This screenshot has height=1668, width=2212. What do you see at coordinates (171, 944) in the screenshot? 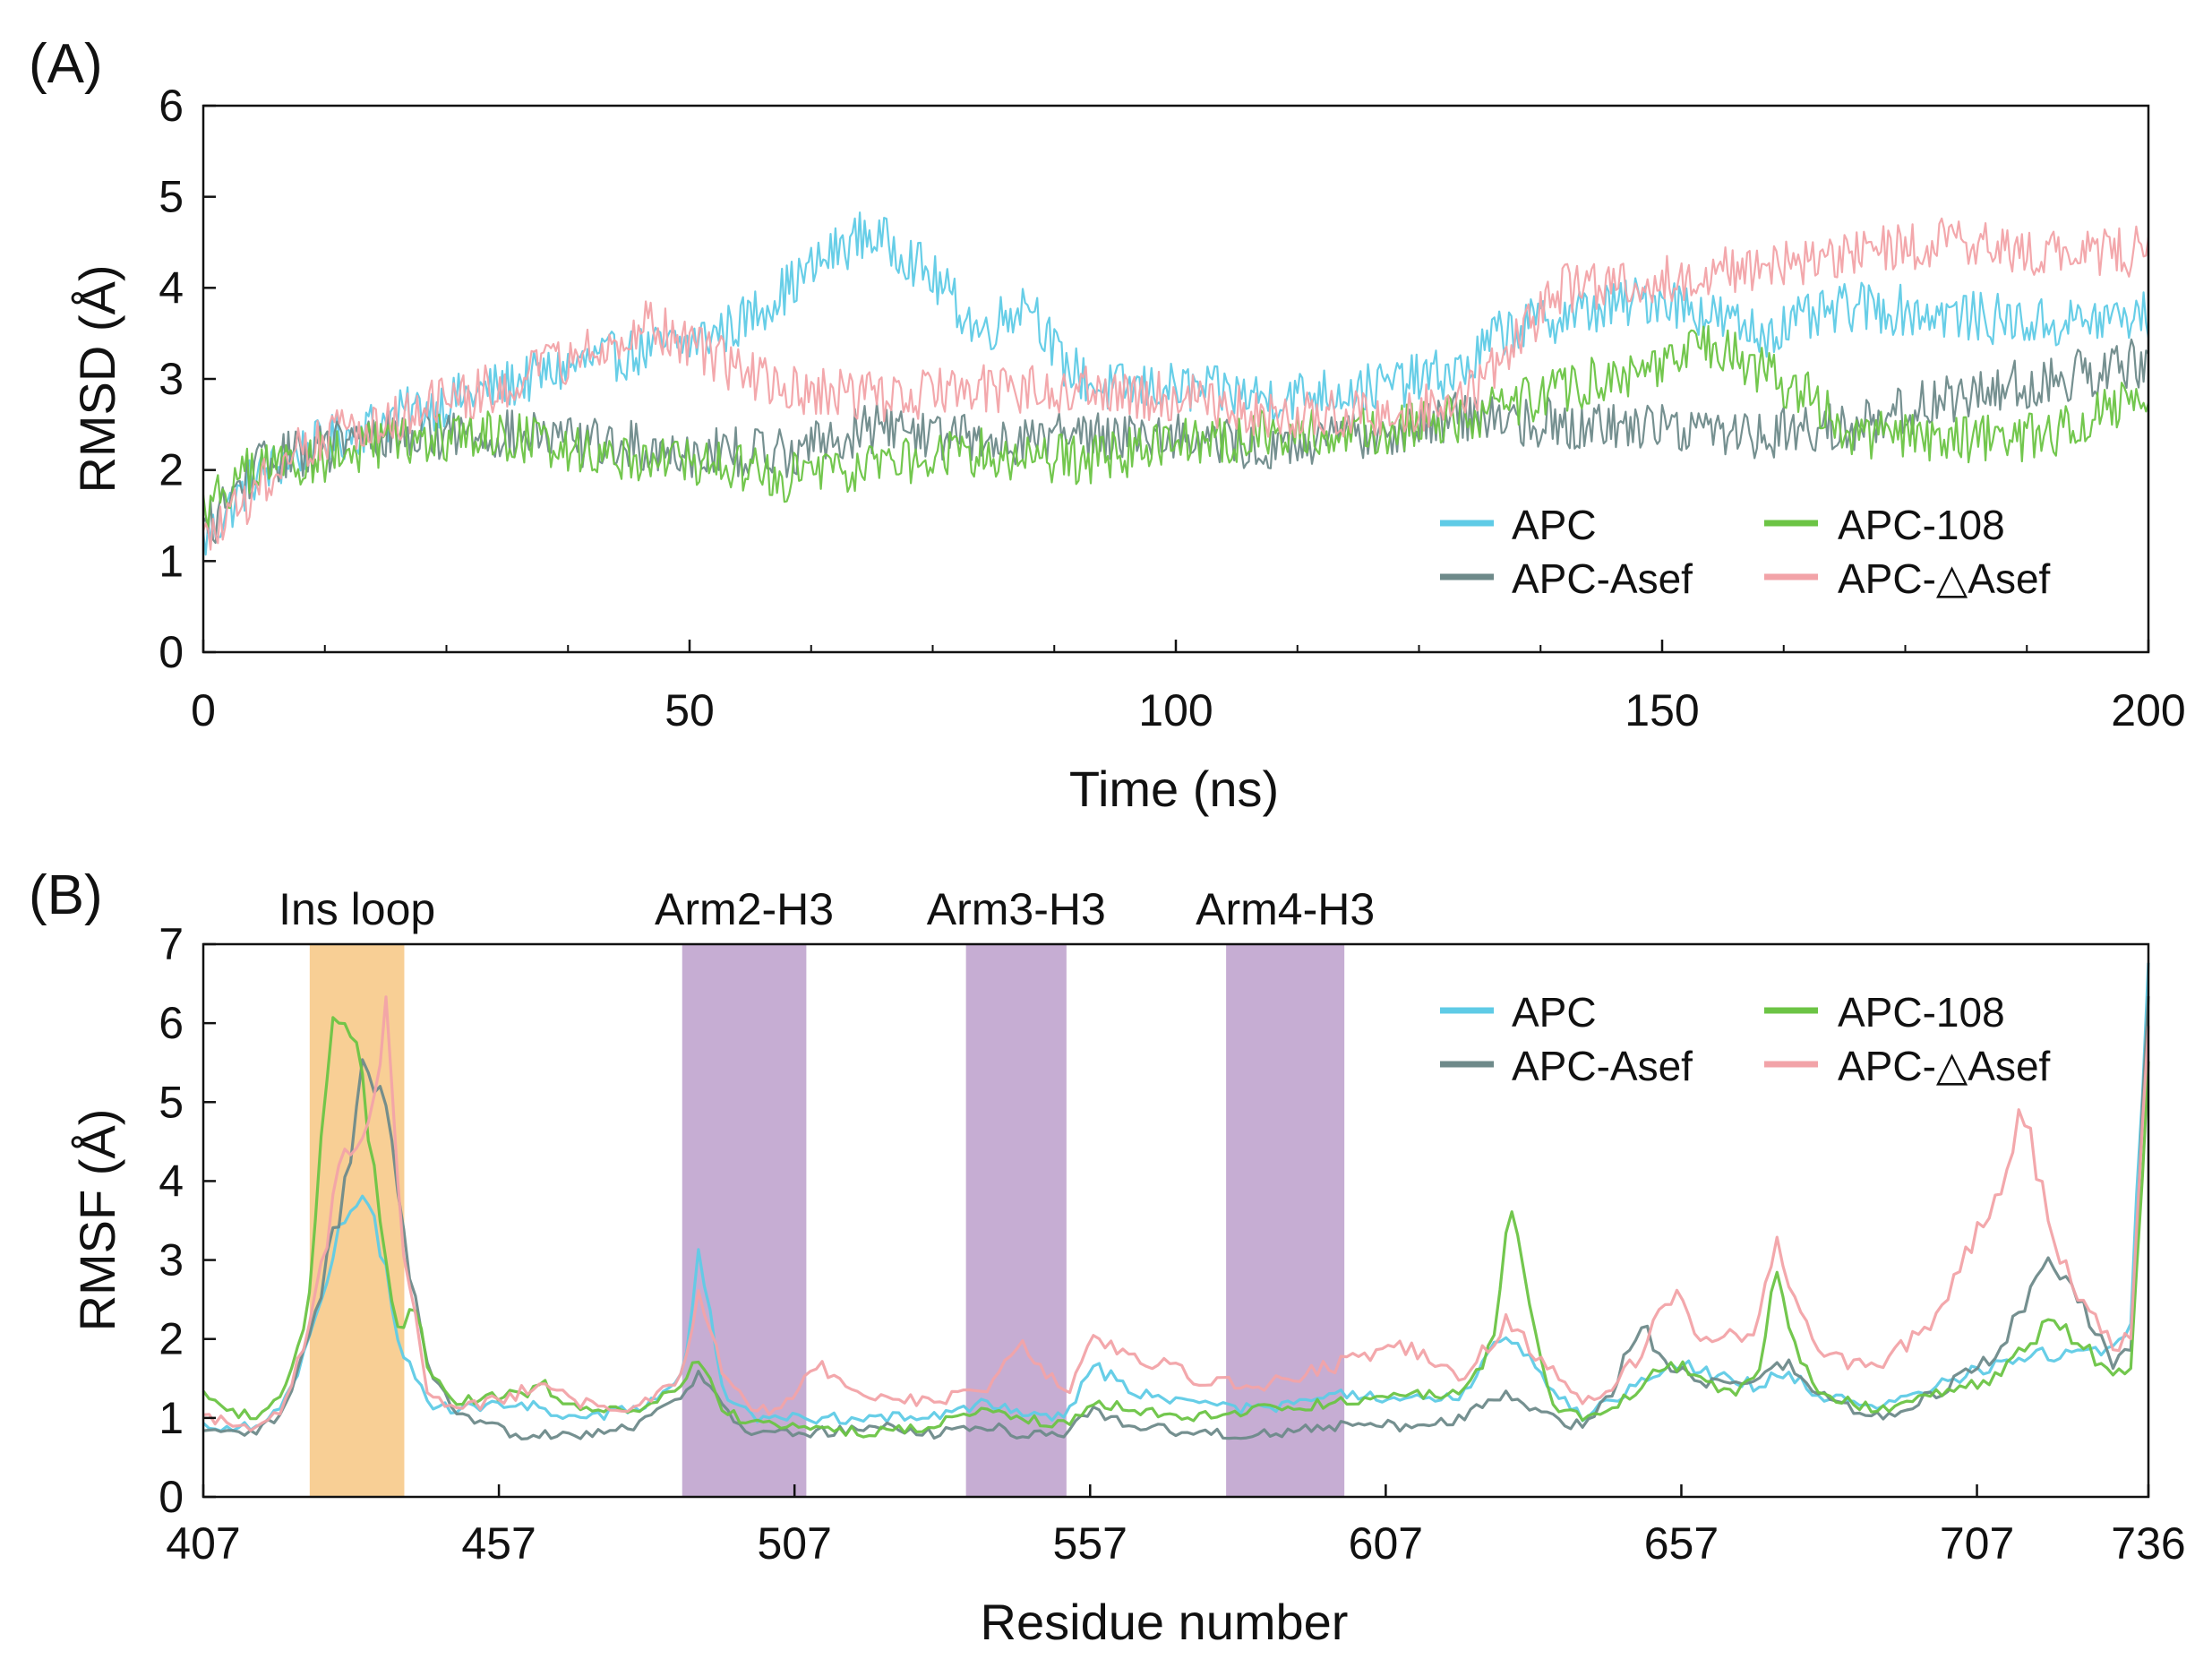
I see `panel-b-y-tick-label: 7` at bounding box center [171, 944].